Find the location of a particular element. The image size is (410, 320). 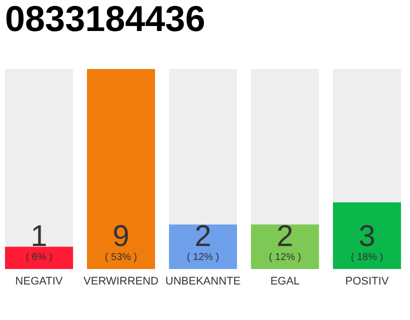

data-label: 3 is located at coordinates (367, 236).